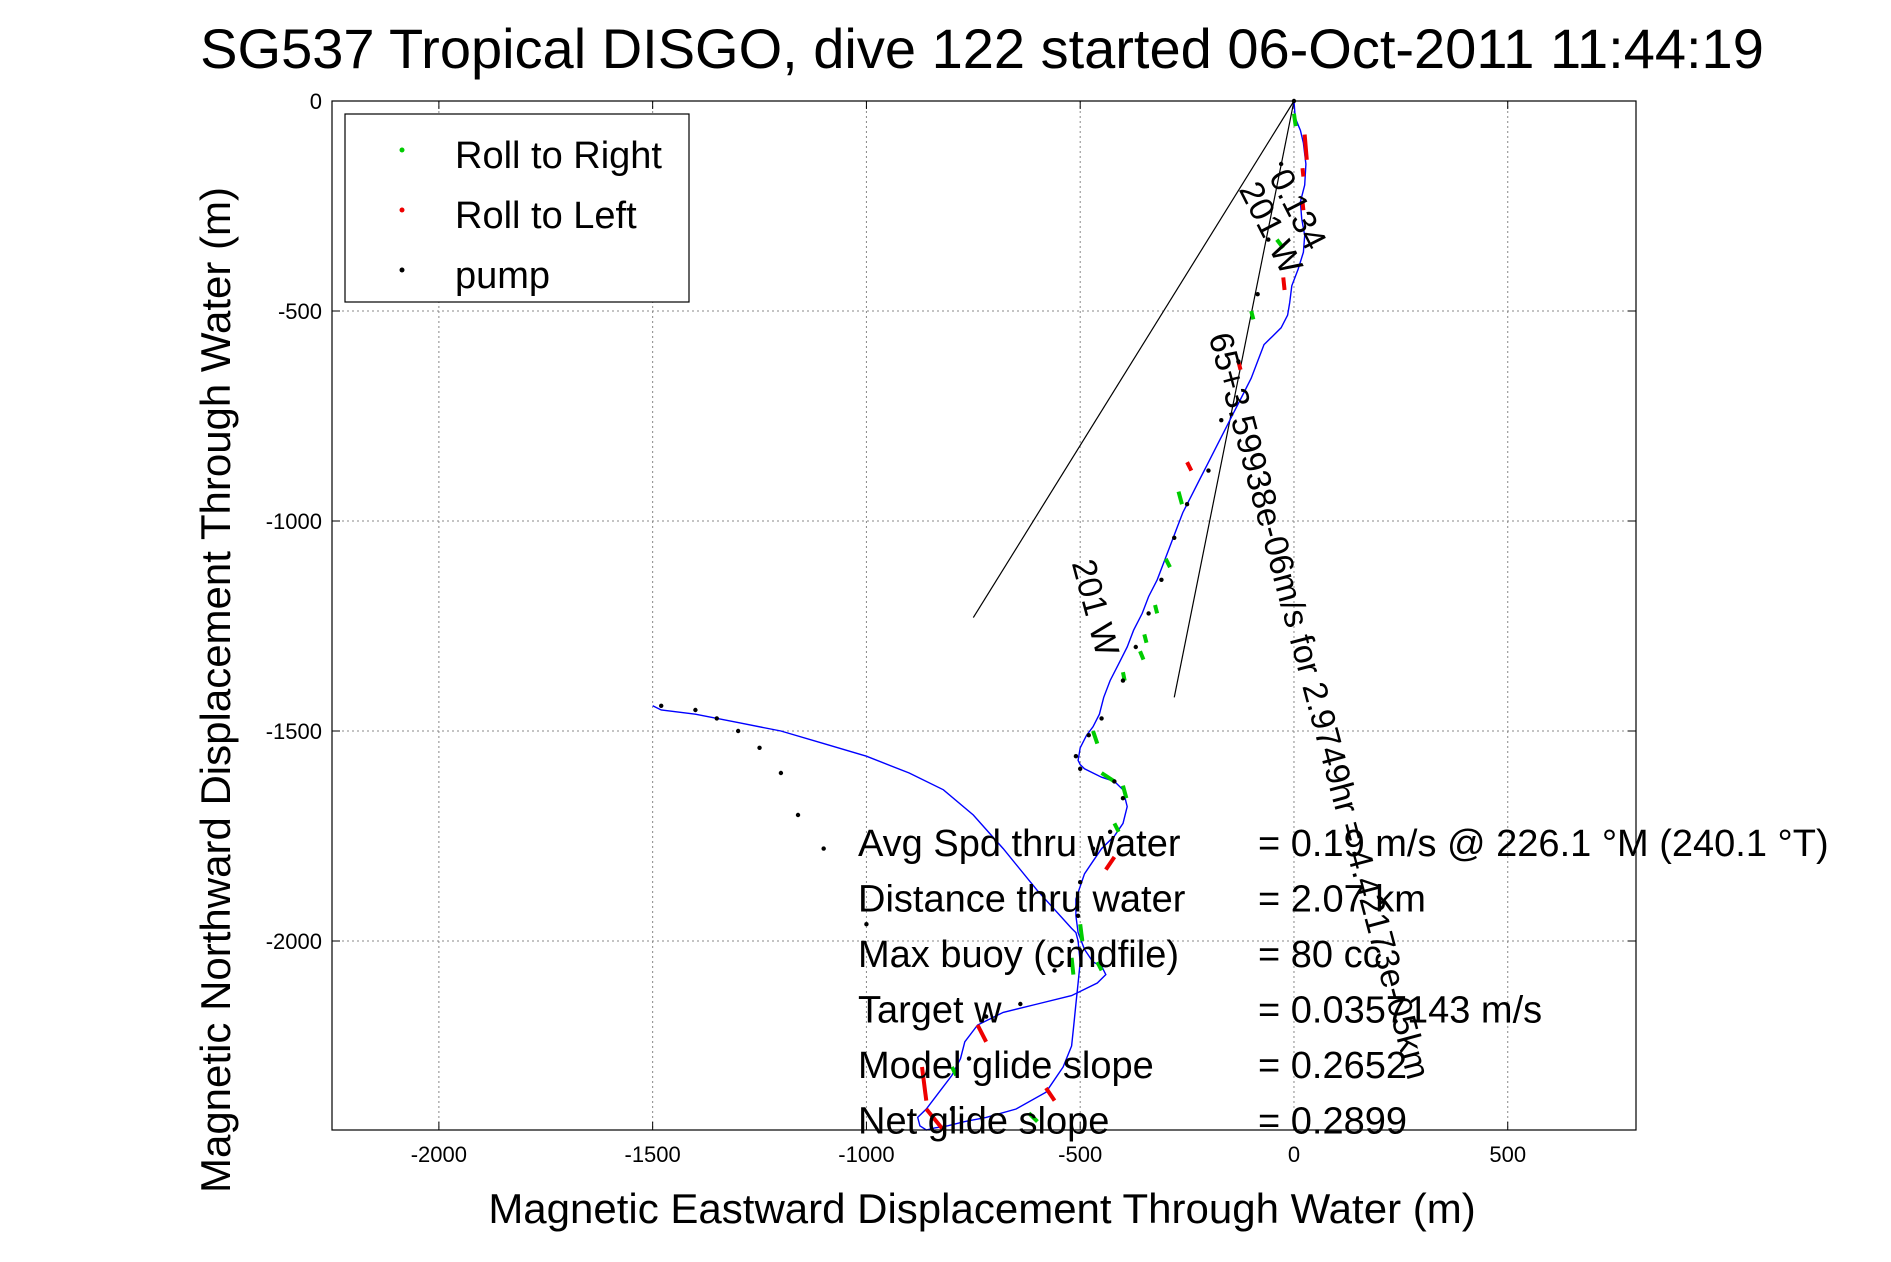 The image size is (1891, 1262). What do you see at coordinates (300, 311) in the screenshot?
I see `y-tick-label: -500` at bounding box center [300, 311].